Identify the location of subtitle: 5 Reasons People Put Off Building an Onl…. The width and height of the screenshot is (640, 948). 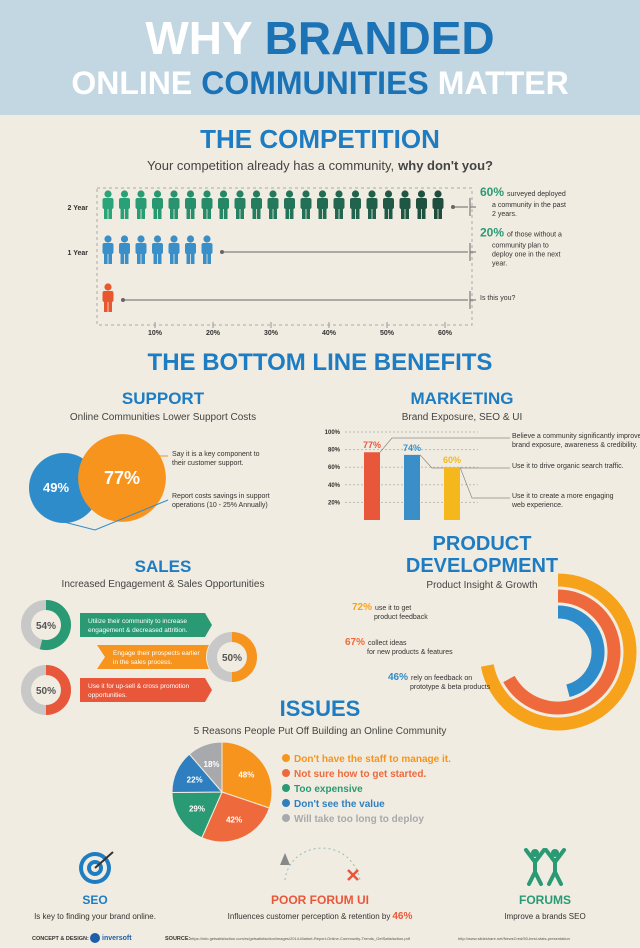
(320, 731).